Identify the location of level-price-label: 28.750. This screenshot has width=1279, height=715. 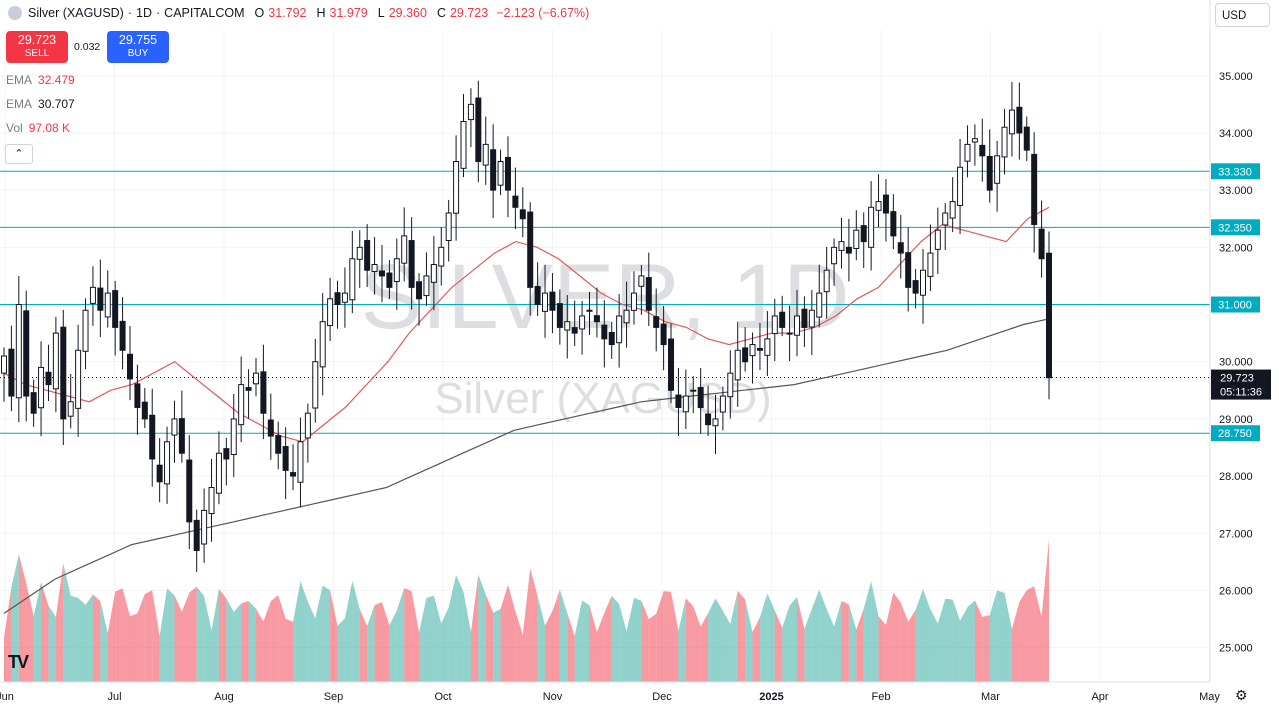
(1235, 434).